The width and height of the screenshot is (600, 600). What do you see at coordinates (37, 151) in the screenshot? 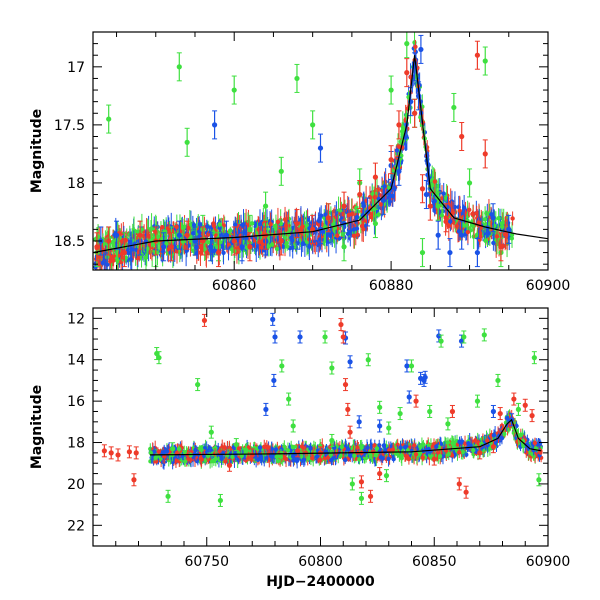
I see `top-y-axis-title: Magnitude` at bounding box center [37, 151].